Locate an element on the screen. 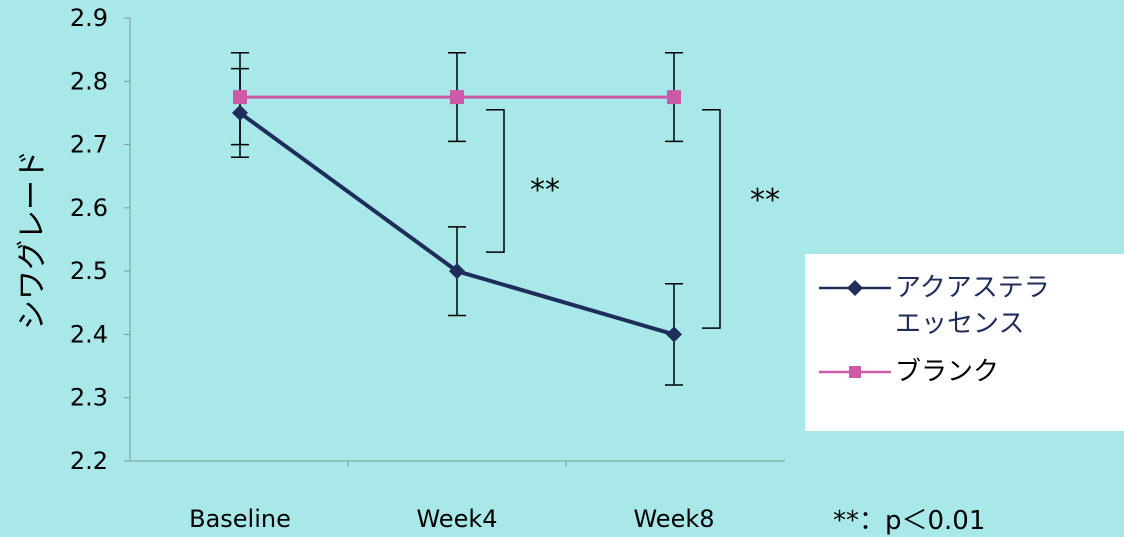 The image size is (1124, 537). x-tick-label: Baseline is located at coordinates (240, 519).